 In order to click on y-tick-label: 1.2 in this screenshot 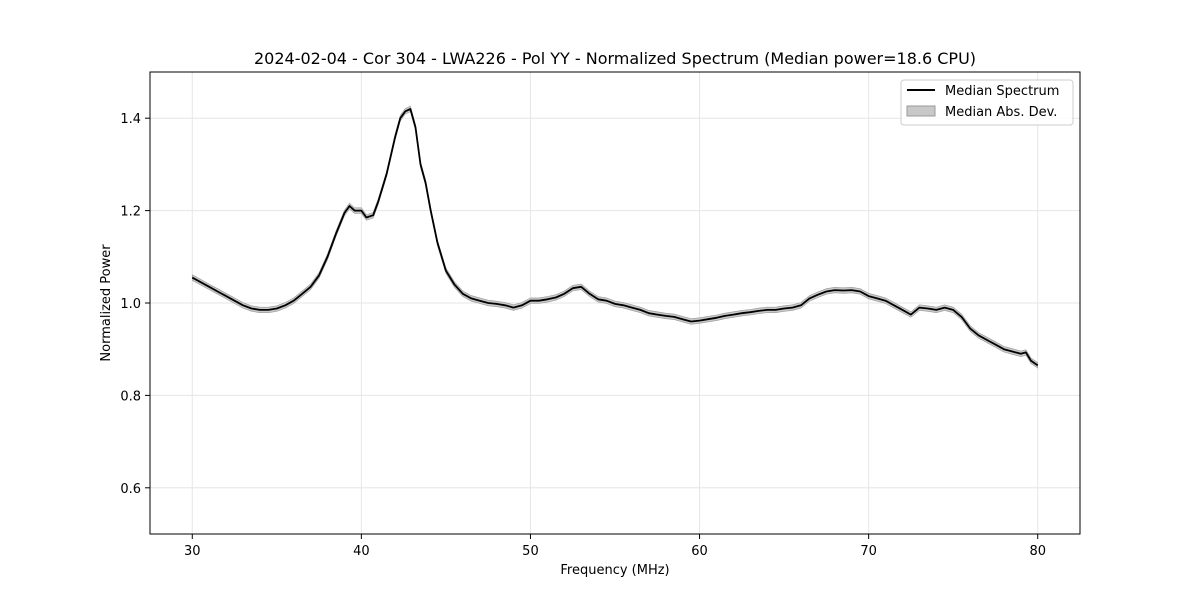, I will do `click(130, 212)`.